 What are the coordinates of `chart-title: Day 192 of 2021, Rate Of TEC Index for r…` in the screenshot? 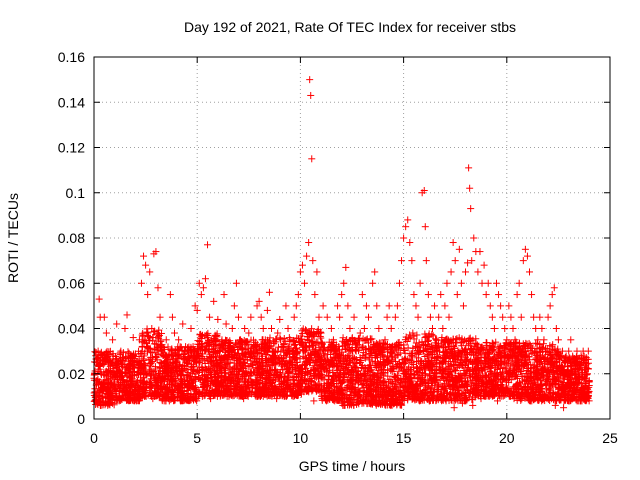 It's located at (350, 27).